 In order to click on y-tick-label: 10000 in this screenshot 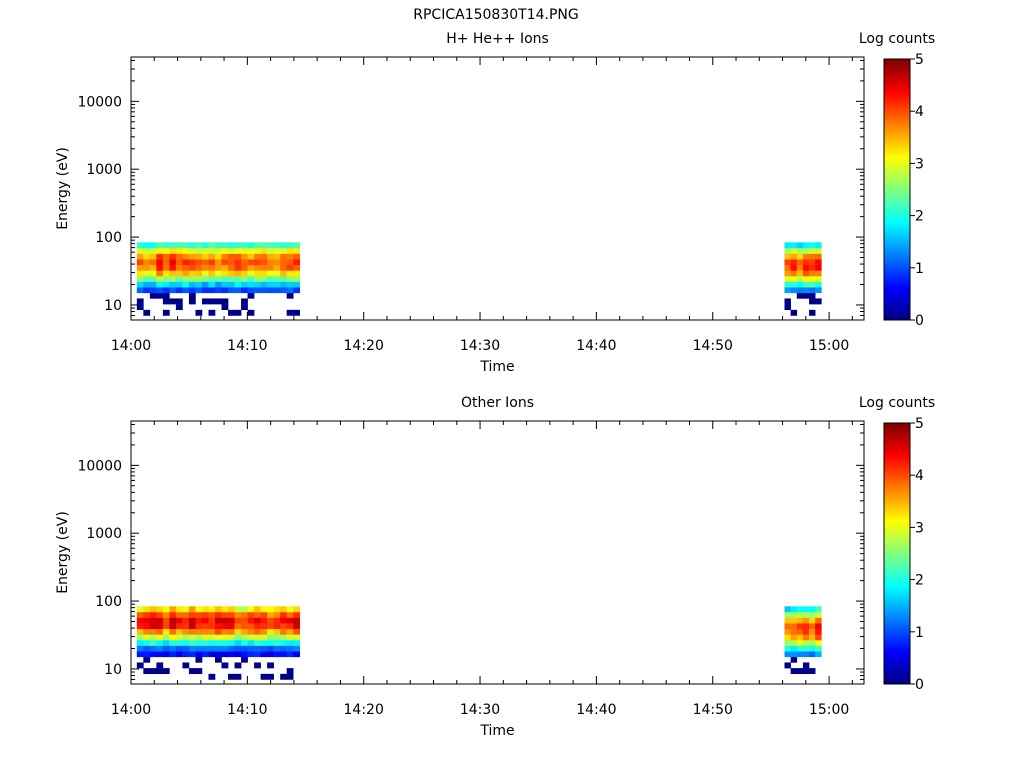, I will do `click(99, 466)`.